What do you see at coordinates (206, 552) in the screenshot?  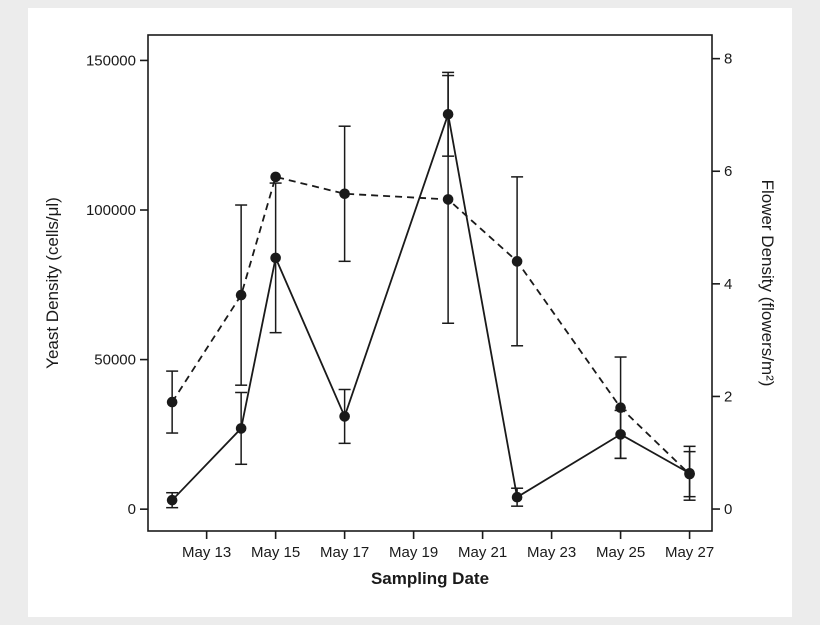 I see `x-tick-label: May 13` at bounding box center [206, 552].